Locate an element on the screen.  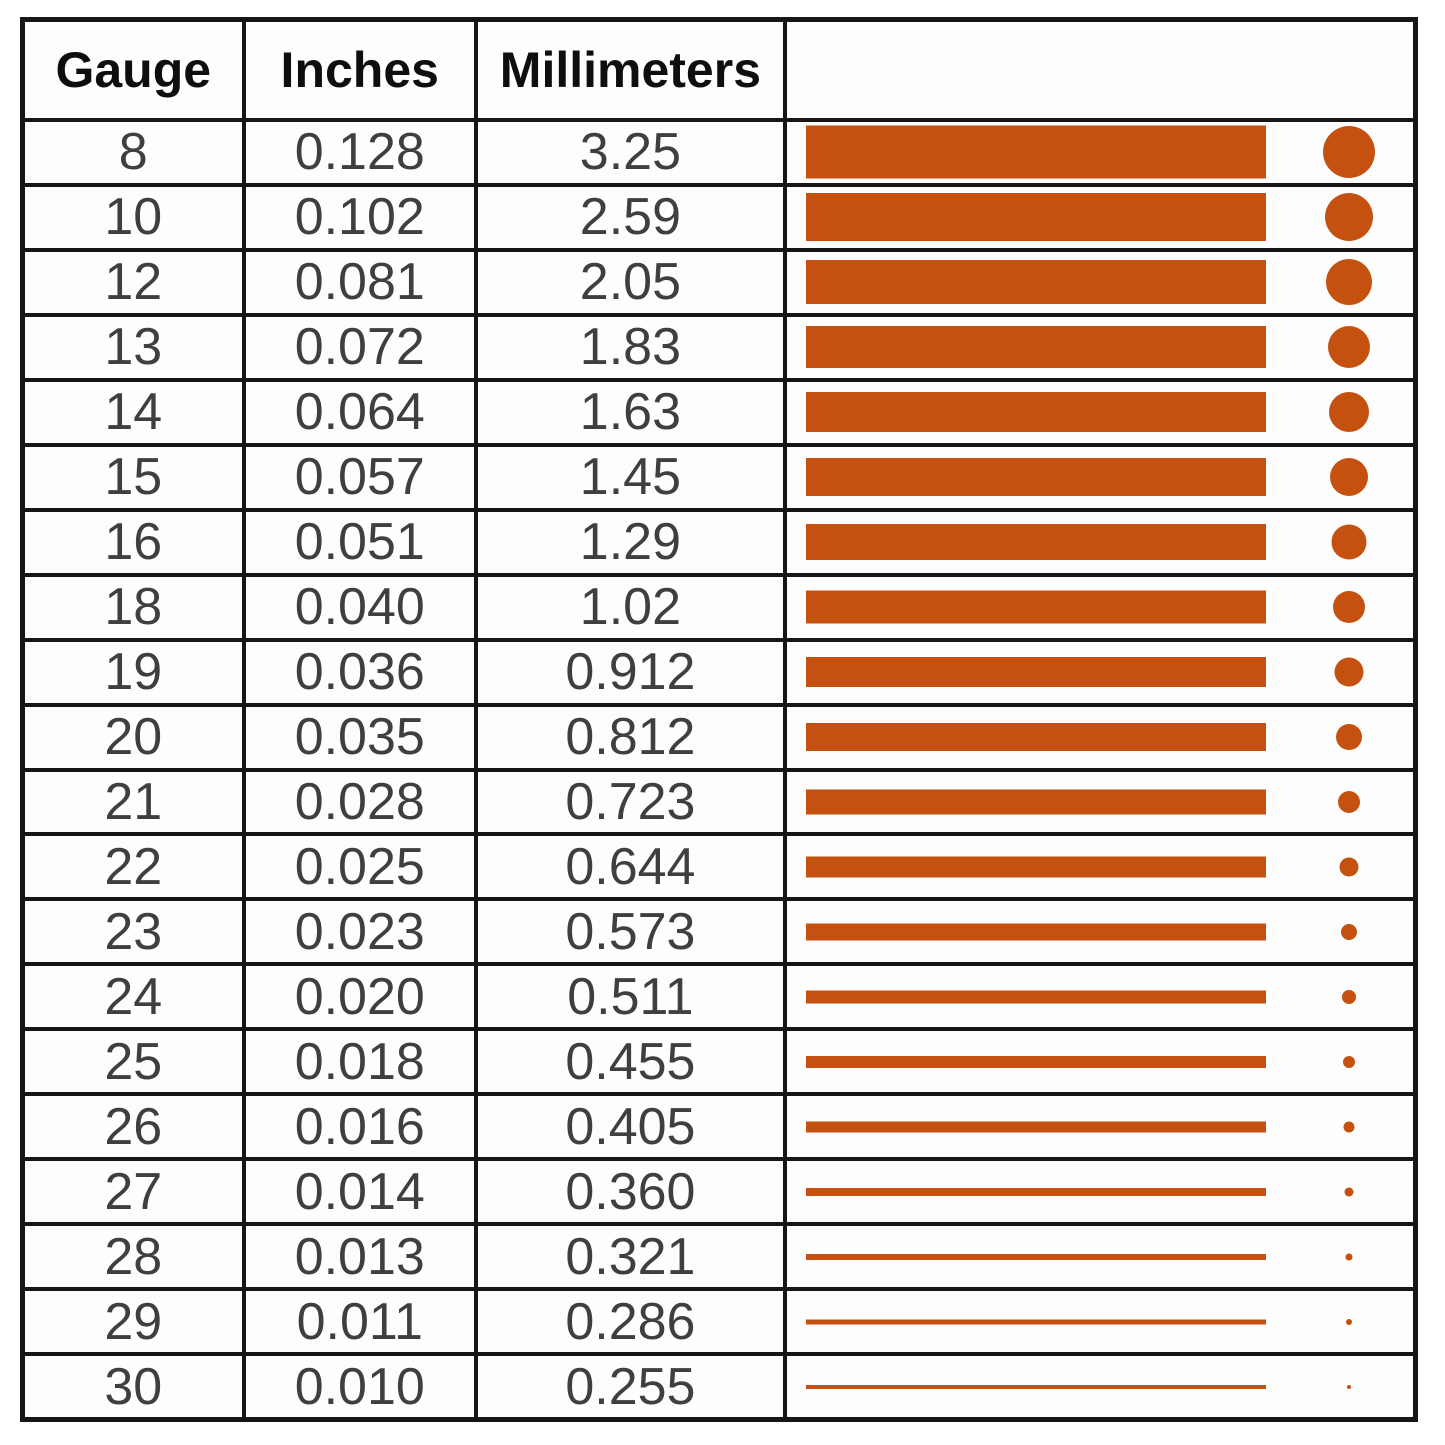
gauge-cell: 14 is located at coordinates (133, 412).